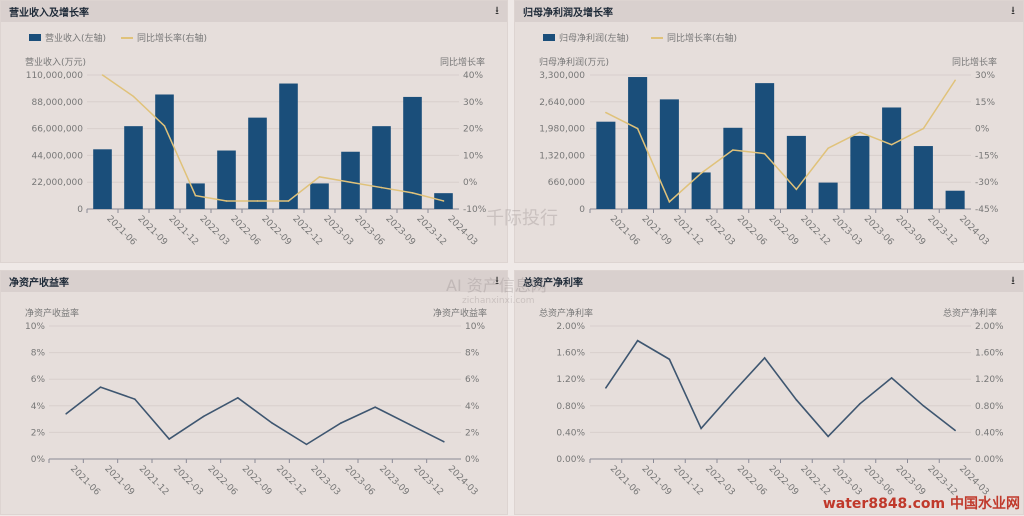  Describe the element at coordinates (570, 407) in the screenshot. I see `y-tick-label: 0.80%` at that location.